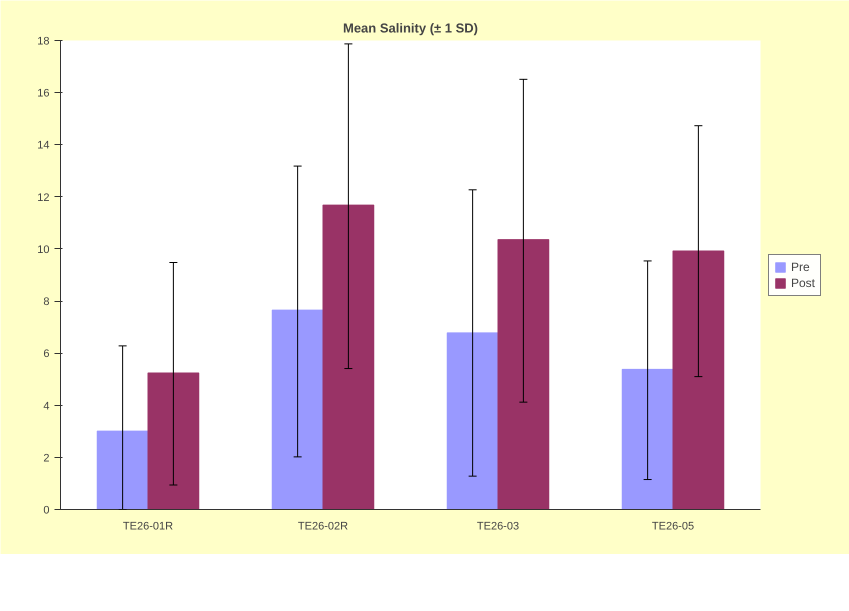  What do you see at coordinates (46, 406) in the screenshot?
I see `y-tick-label: 4` at bounding box center [46, 406].